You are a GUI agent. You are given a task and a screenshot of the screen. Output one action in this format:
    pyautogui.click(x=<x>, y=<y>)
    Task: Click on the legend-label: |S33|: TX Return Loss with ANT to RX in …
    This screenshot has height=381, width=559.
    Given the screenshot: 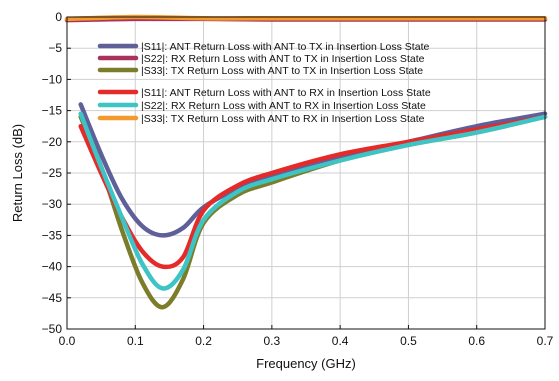 What is the action you would take?
    pyautogui.click(x=283, y=119)
    